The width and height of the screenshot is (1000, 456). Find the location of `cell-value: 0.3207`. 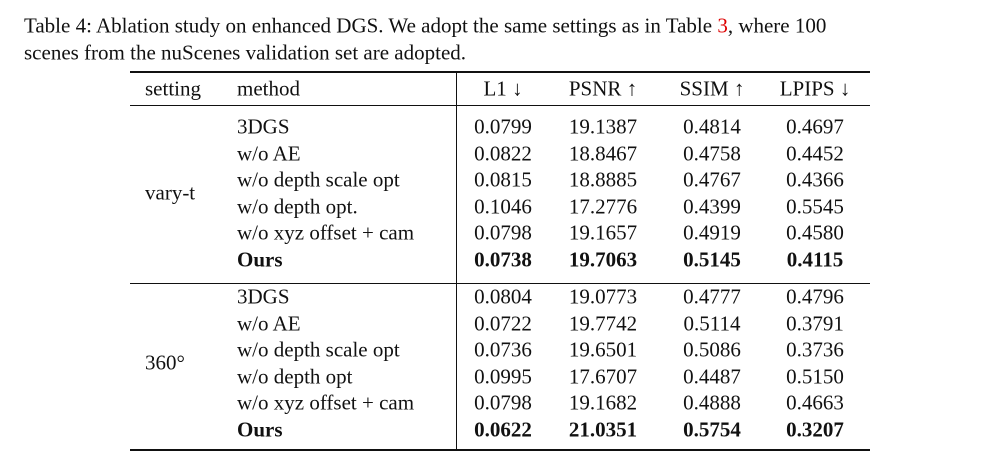

cell-value: 0.3207 is located at coordinates (815, 429).